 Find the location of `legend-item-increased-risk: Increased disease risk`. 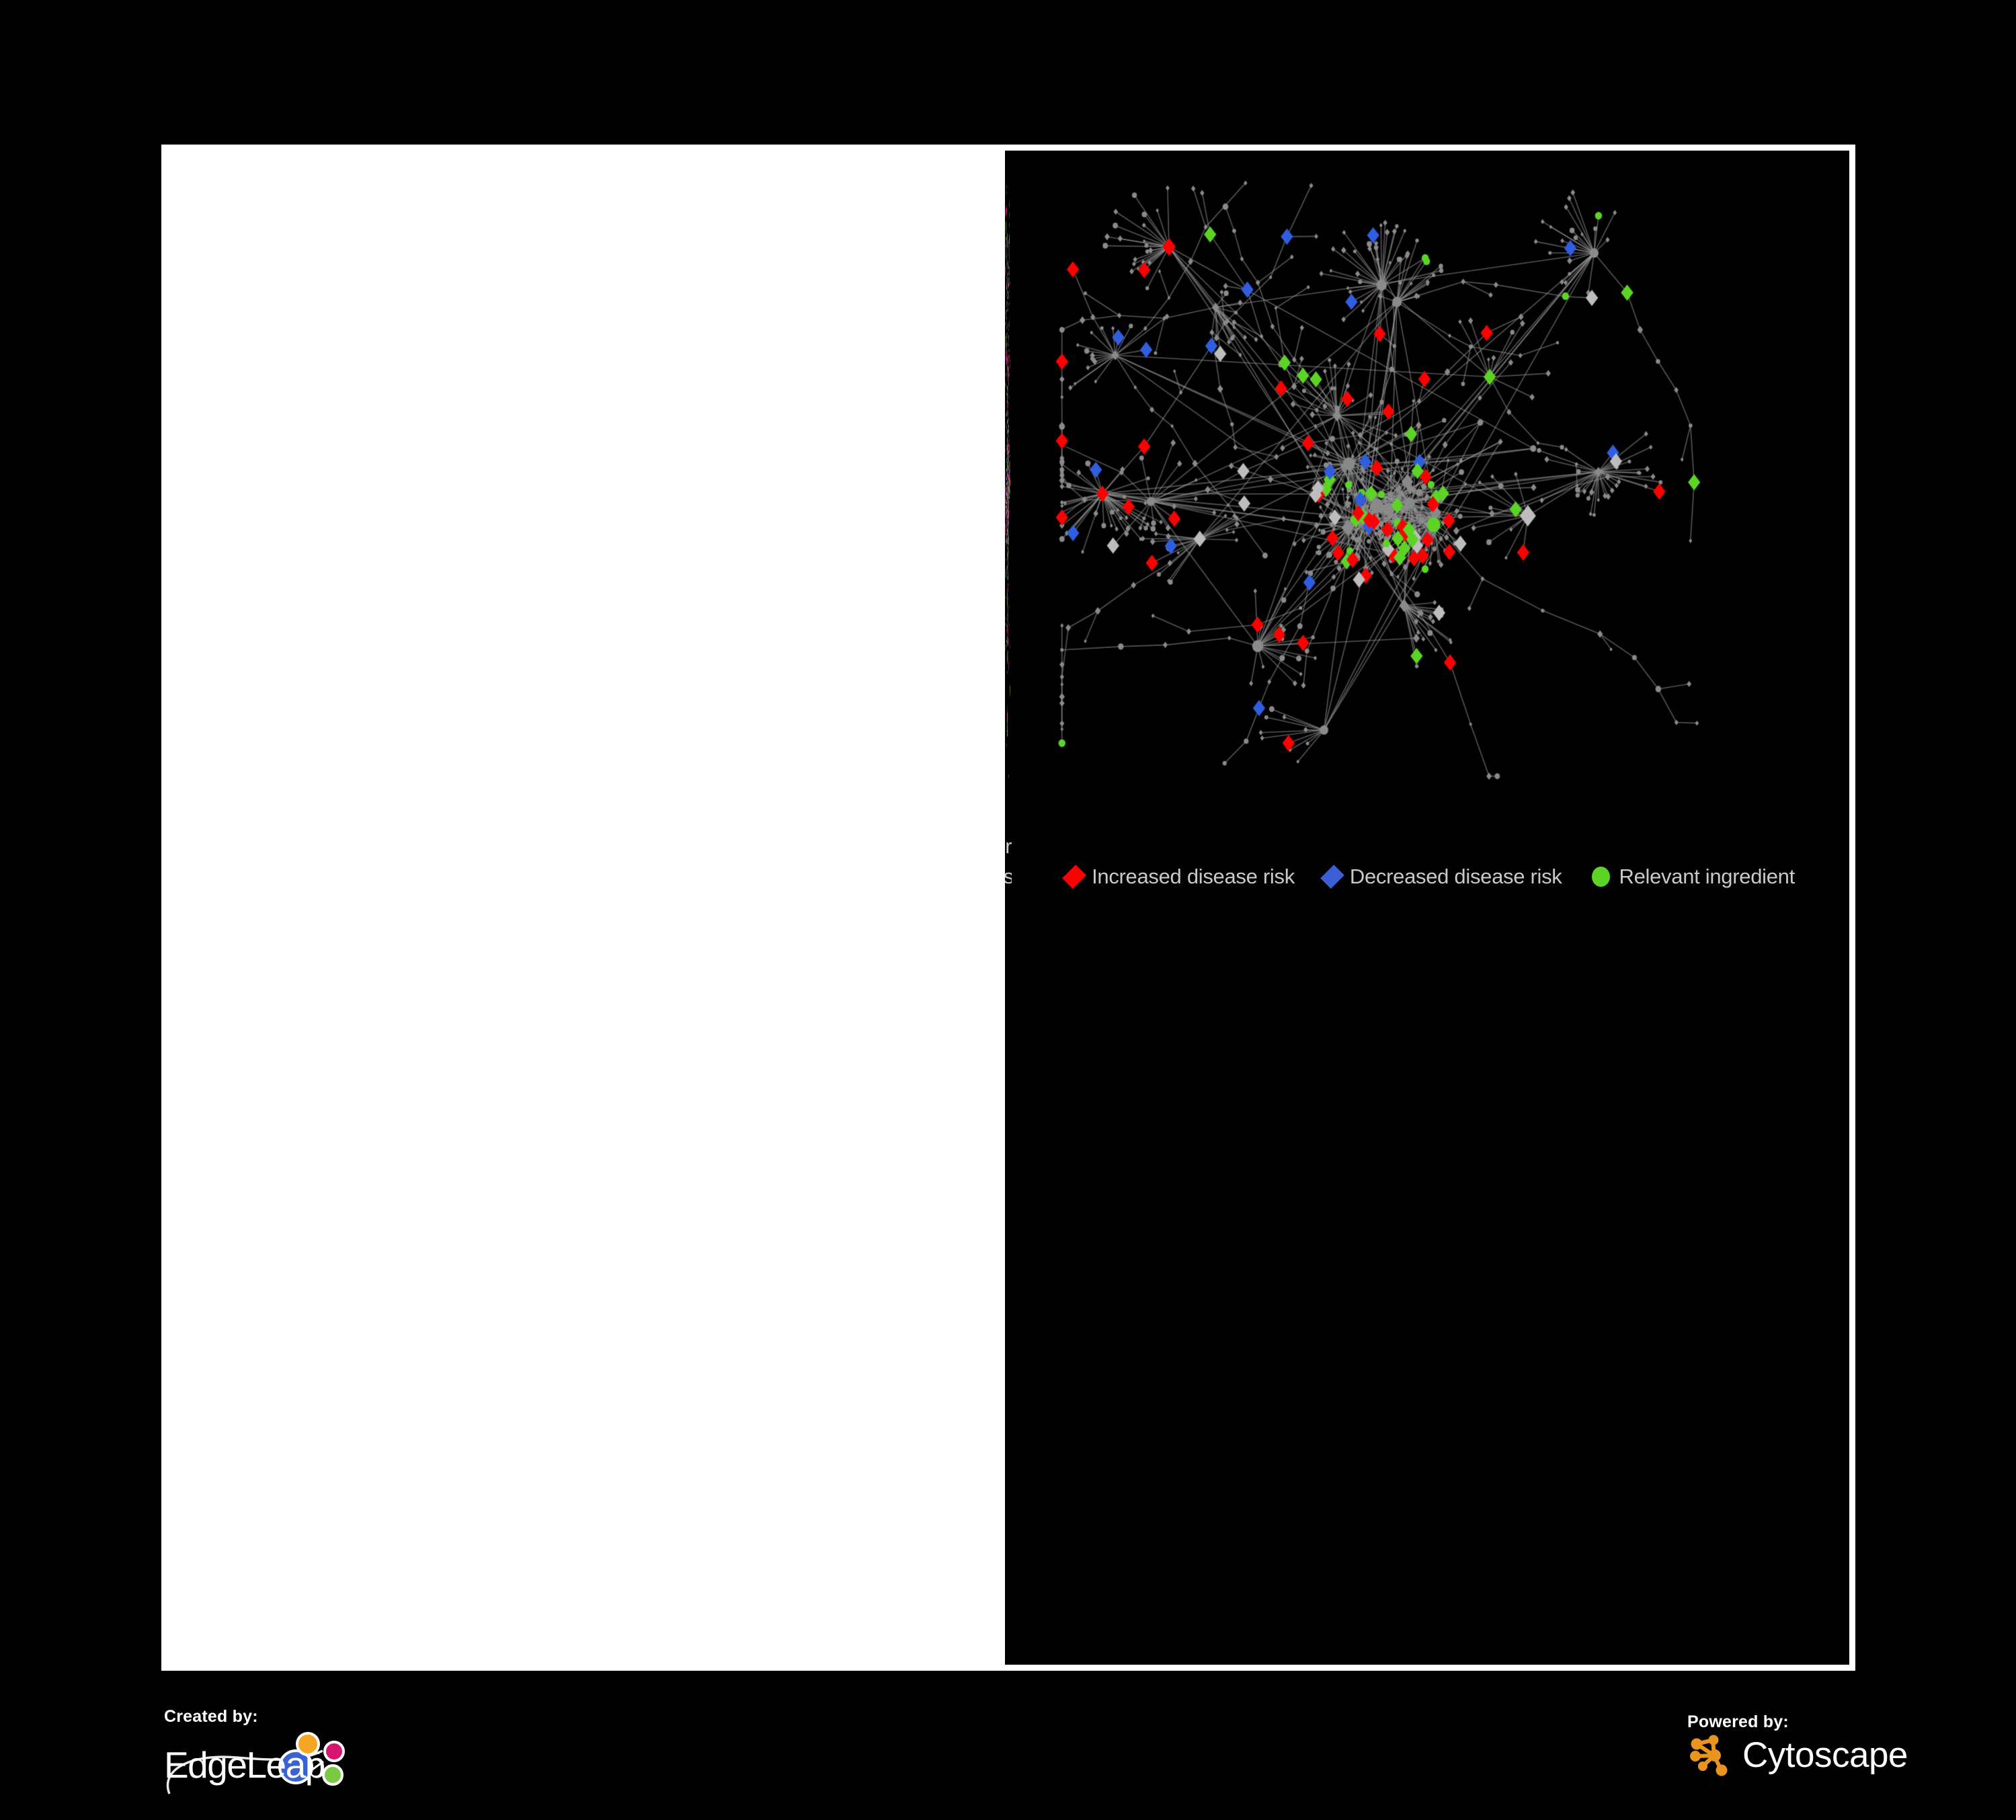

legend-item-increased-risk: Increased disease risk is located at coordinates (1178, 876).